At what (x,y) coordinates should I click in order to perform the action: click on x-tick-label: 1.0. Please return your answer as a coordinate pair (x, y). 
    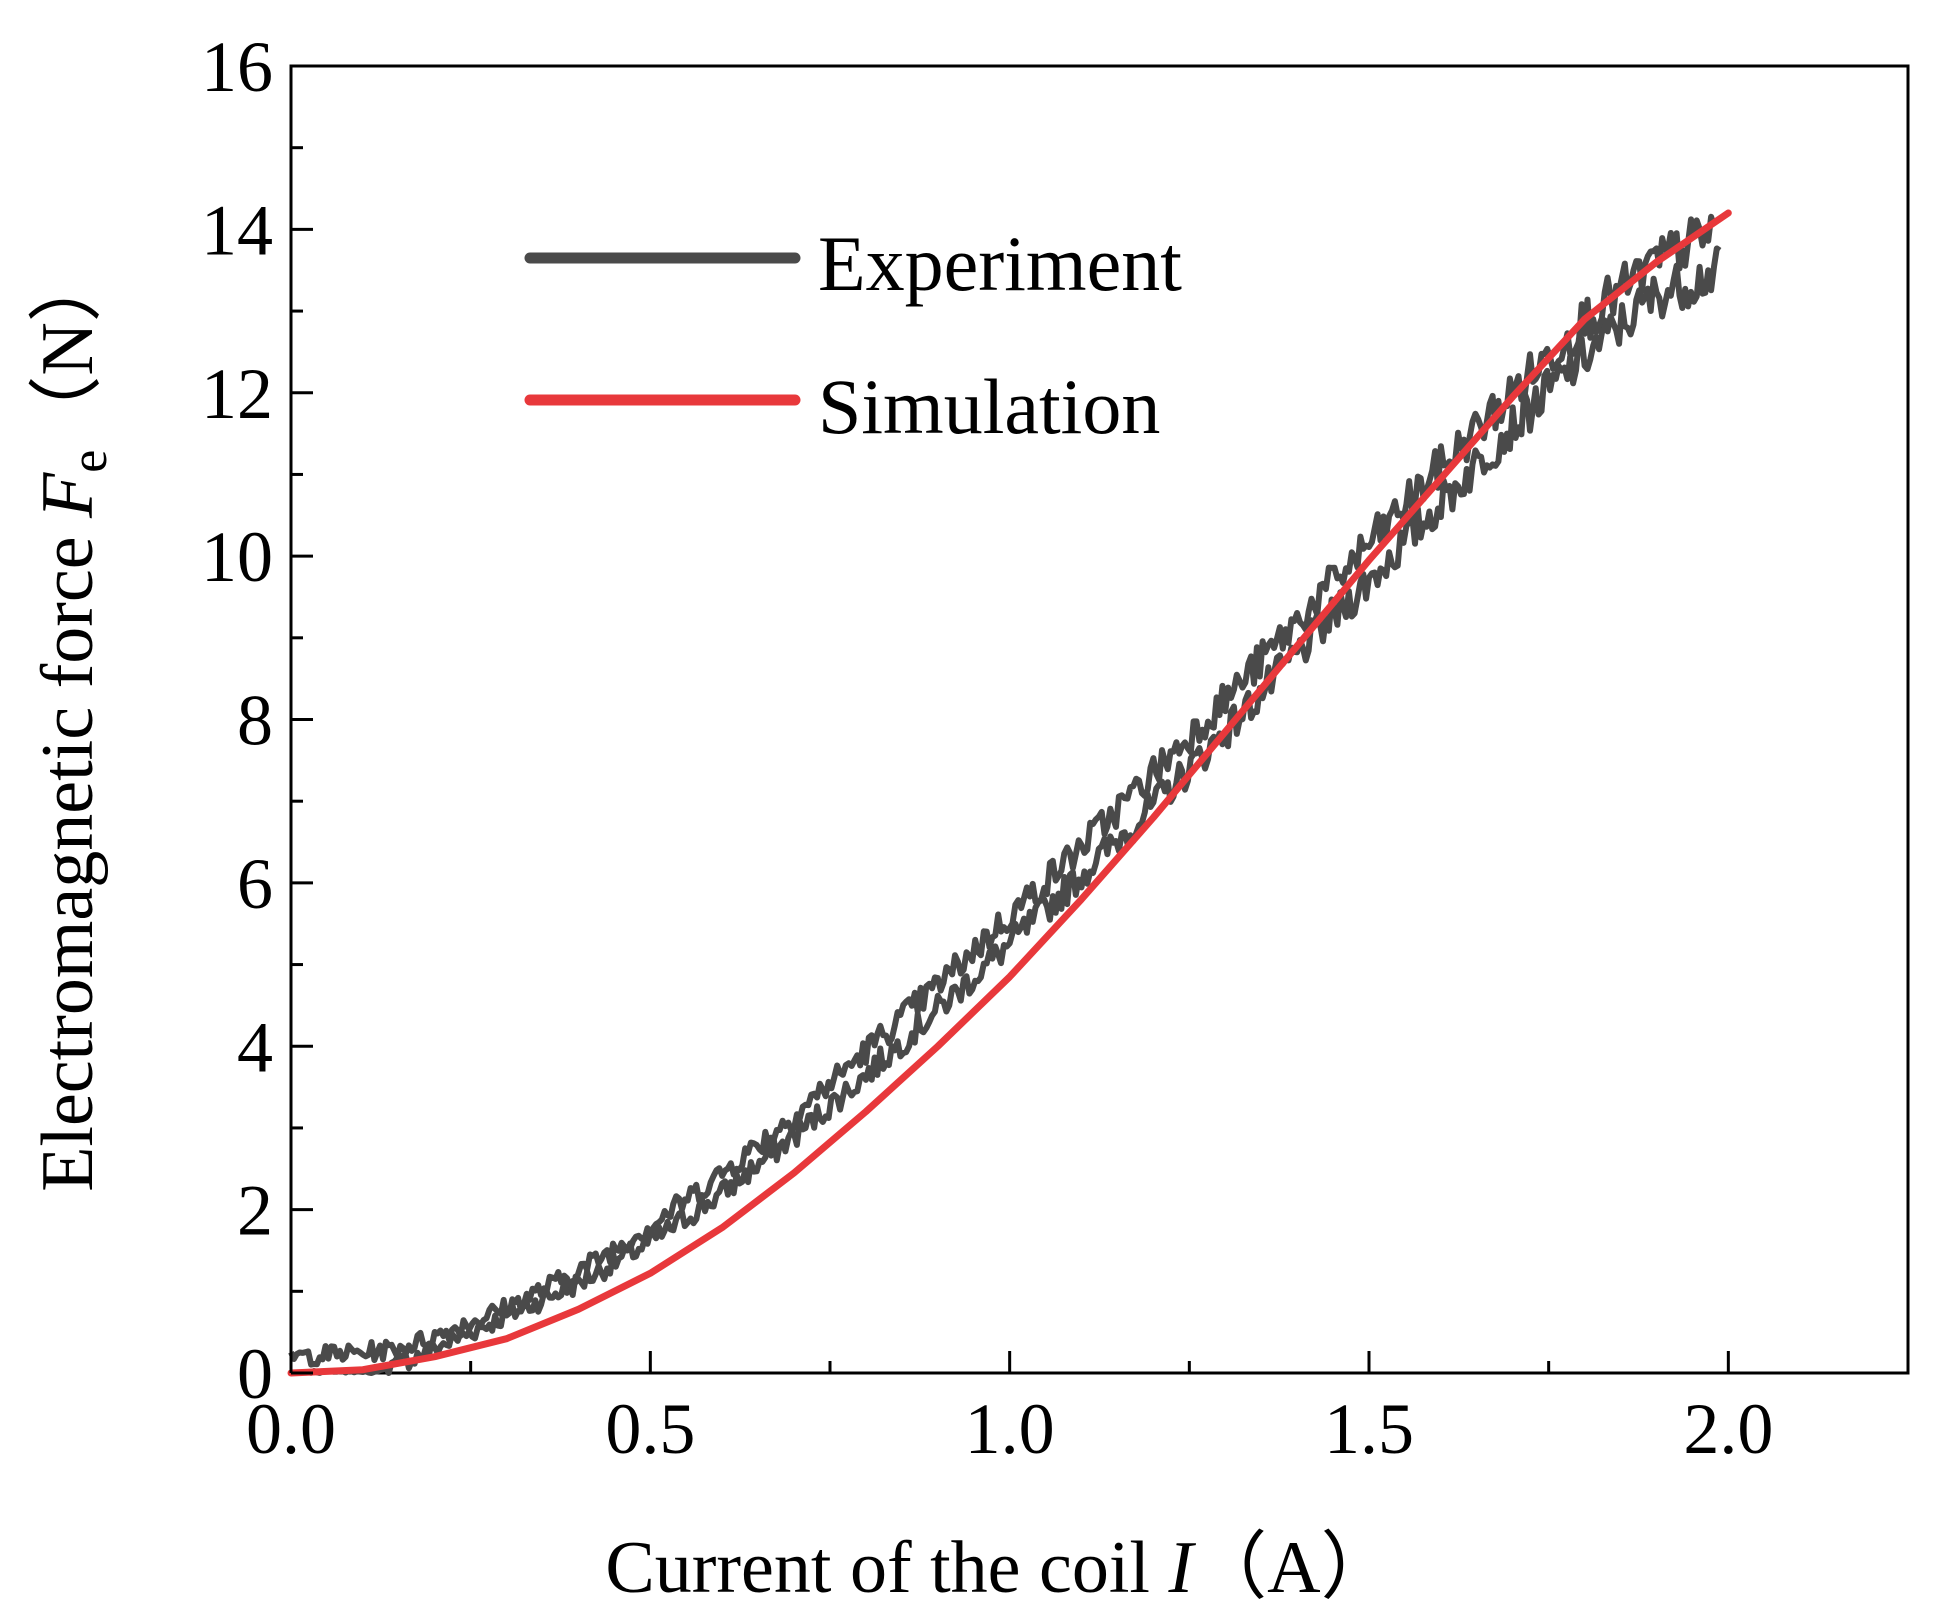
    Looking at the image, I should click on (1010, 1429).